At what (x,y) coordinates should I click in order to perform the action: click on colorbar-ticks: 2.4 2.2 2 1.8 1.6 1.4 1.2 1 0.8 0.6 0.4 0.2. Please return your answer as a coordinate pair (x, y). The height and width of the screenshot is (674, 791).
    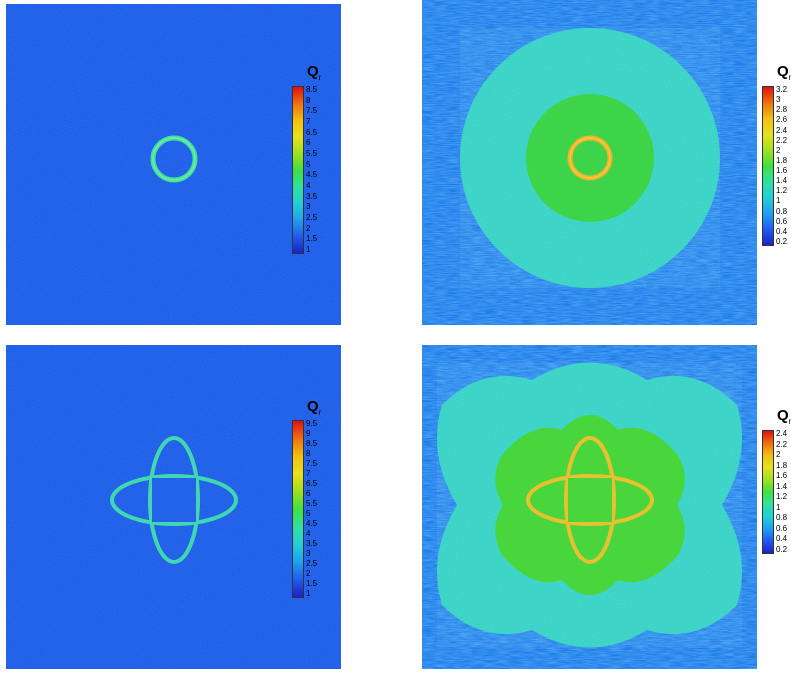
    Looking at the image, I should click on (783, 492).